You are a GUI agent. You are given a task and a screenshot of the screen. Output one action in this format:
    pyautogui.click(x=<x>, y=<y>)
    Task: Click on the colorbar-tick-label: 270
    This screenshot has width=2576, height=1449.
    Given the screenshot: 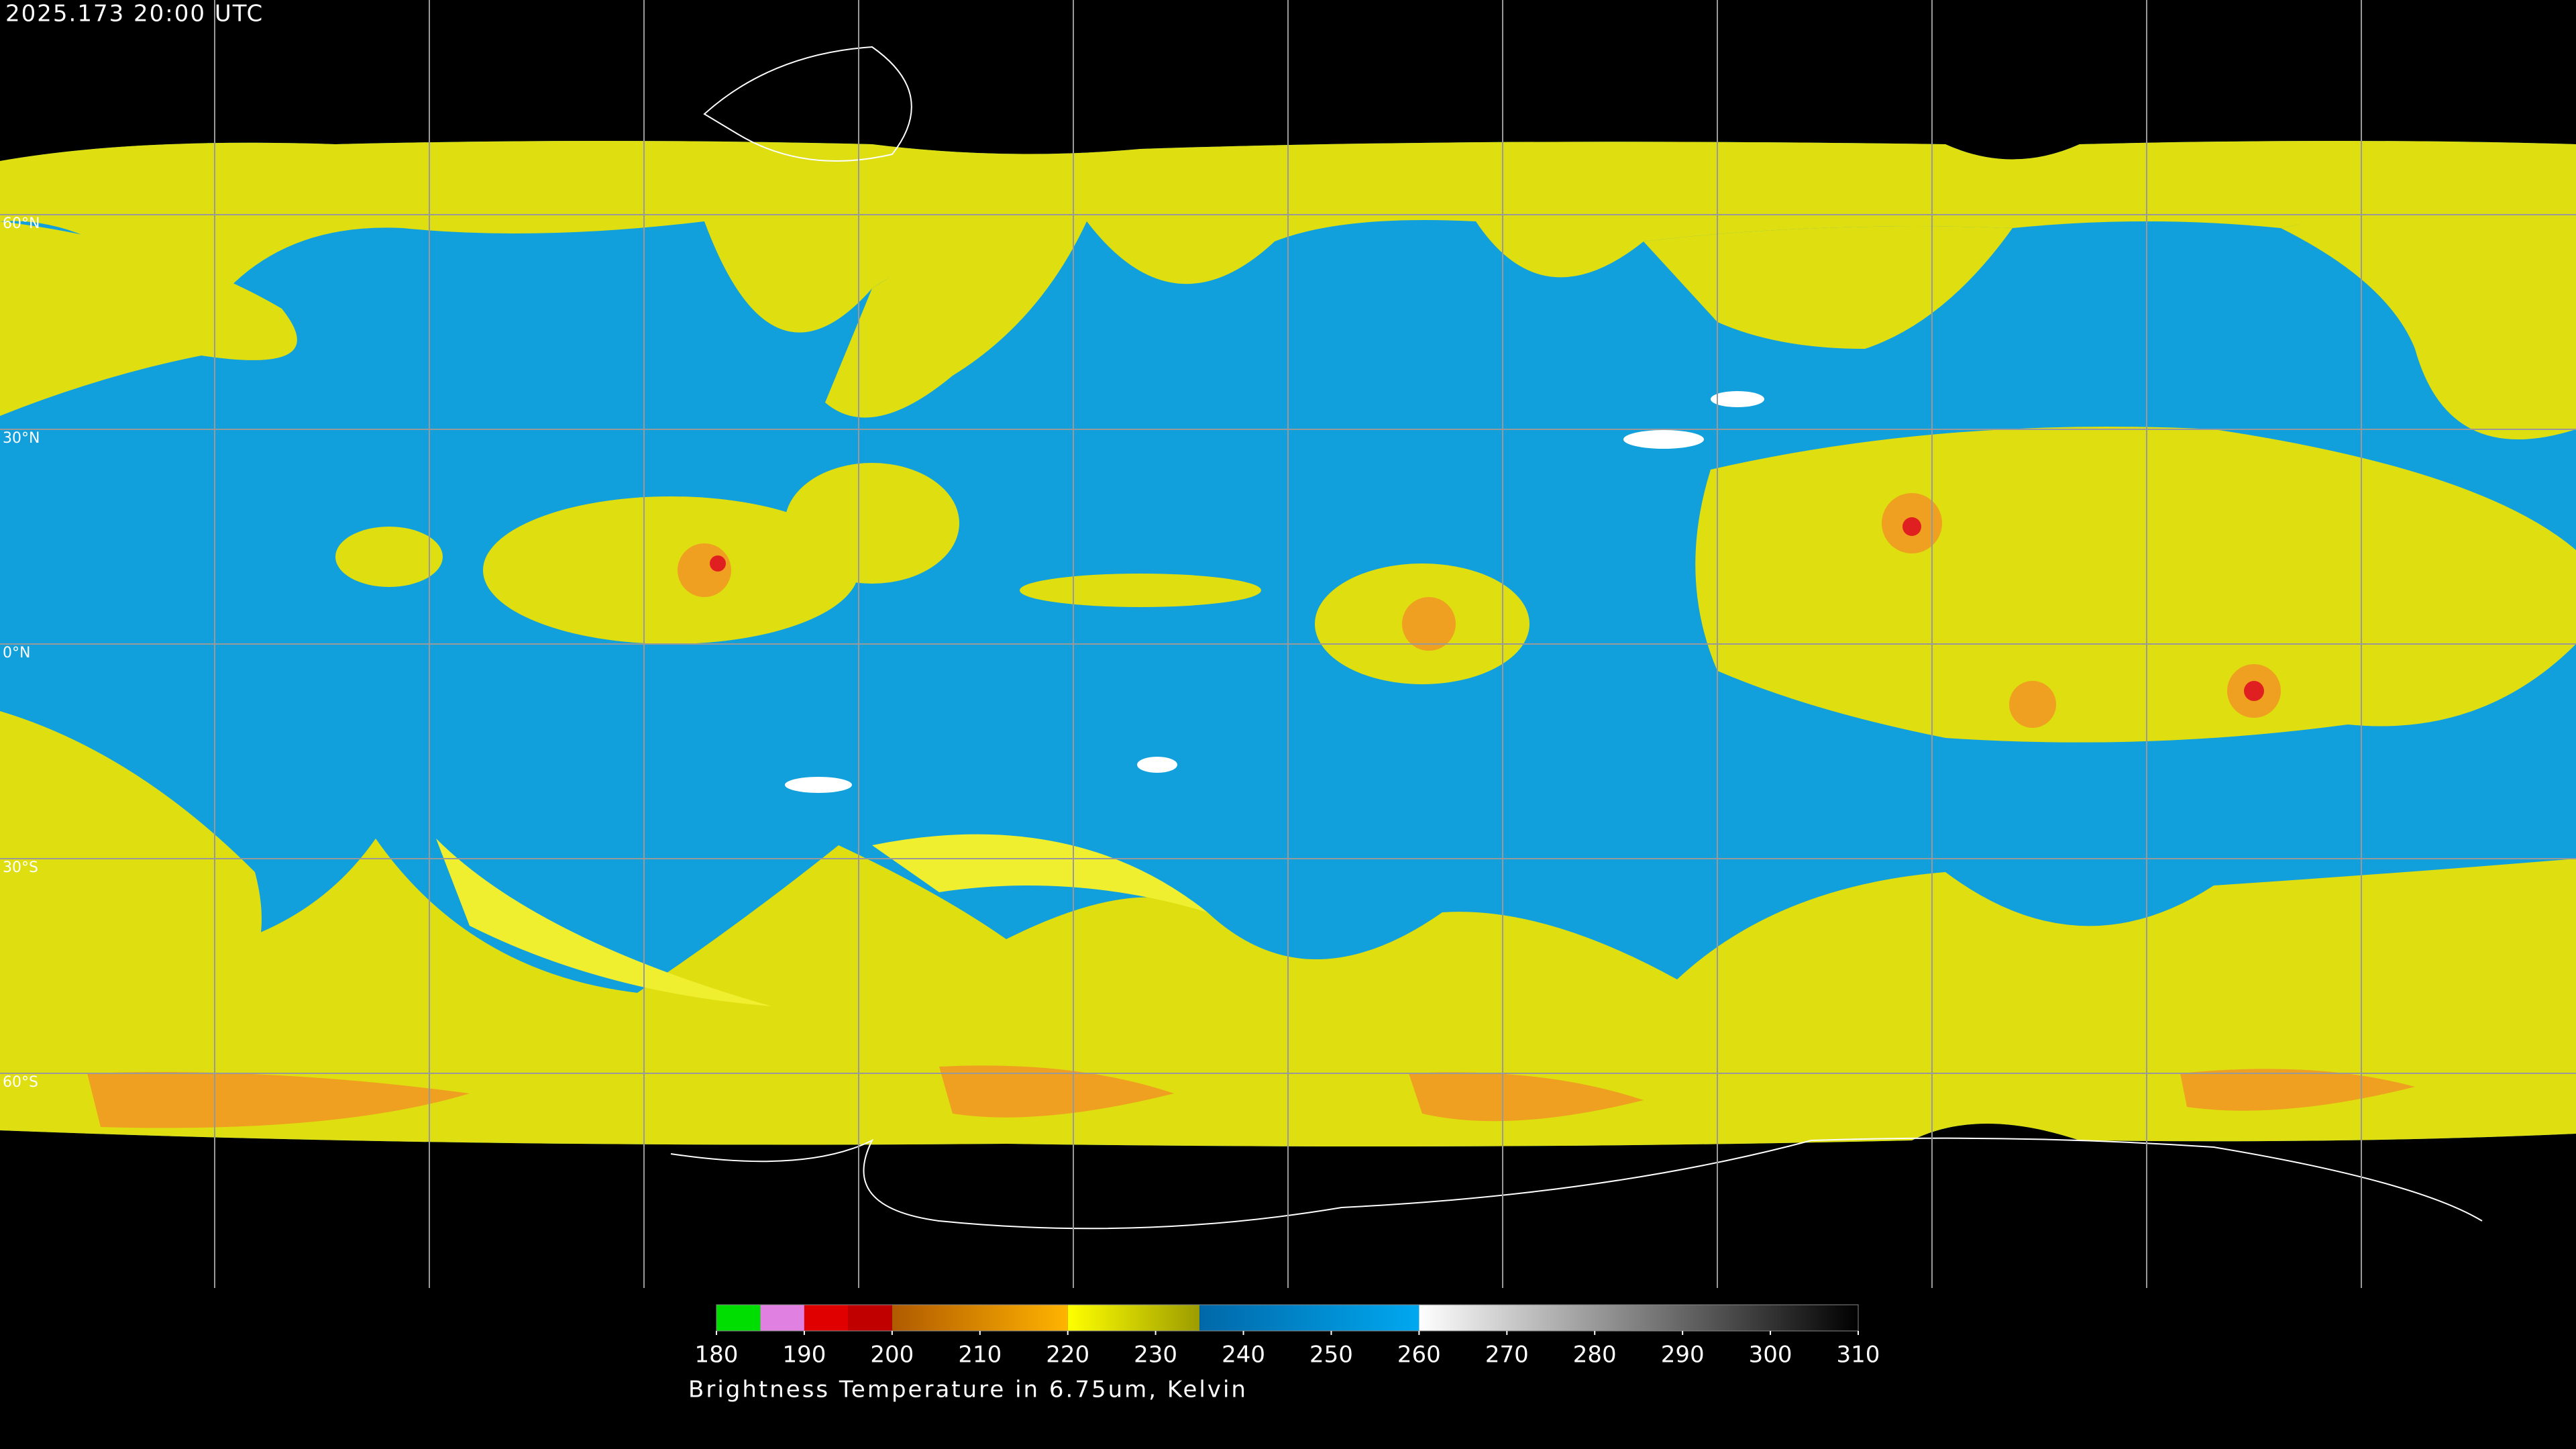 What is the action you would take?
    pyautogui.click(x=1507, y=1355)
    